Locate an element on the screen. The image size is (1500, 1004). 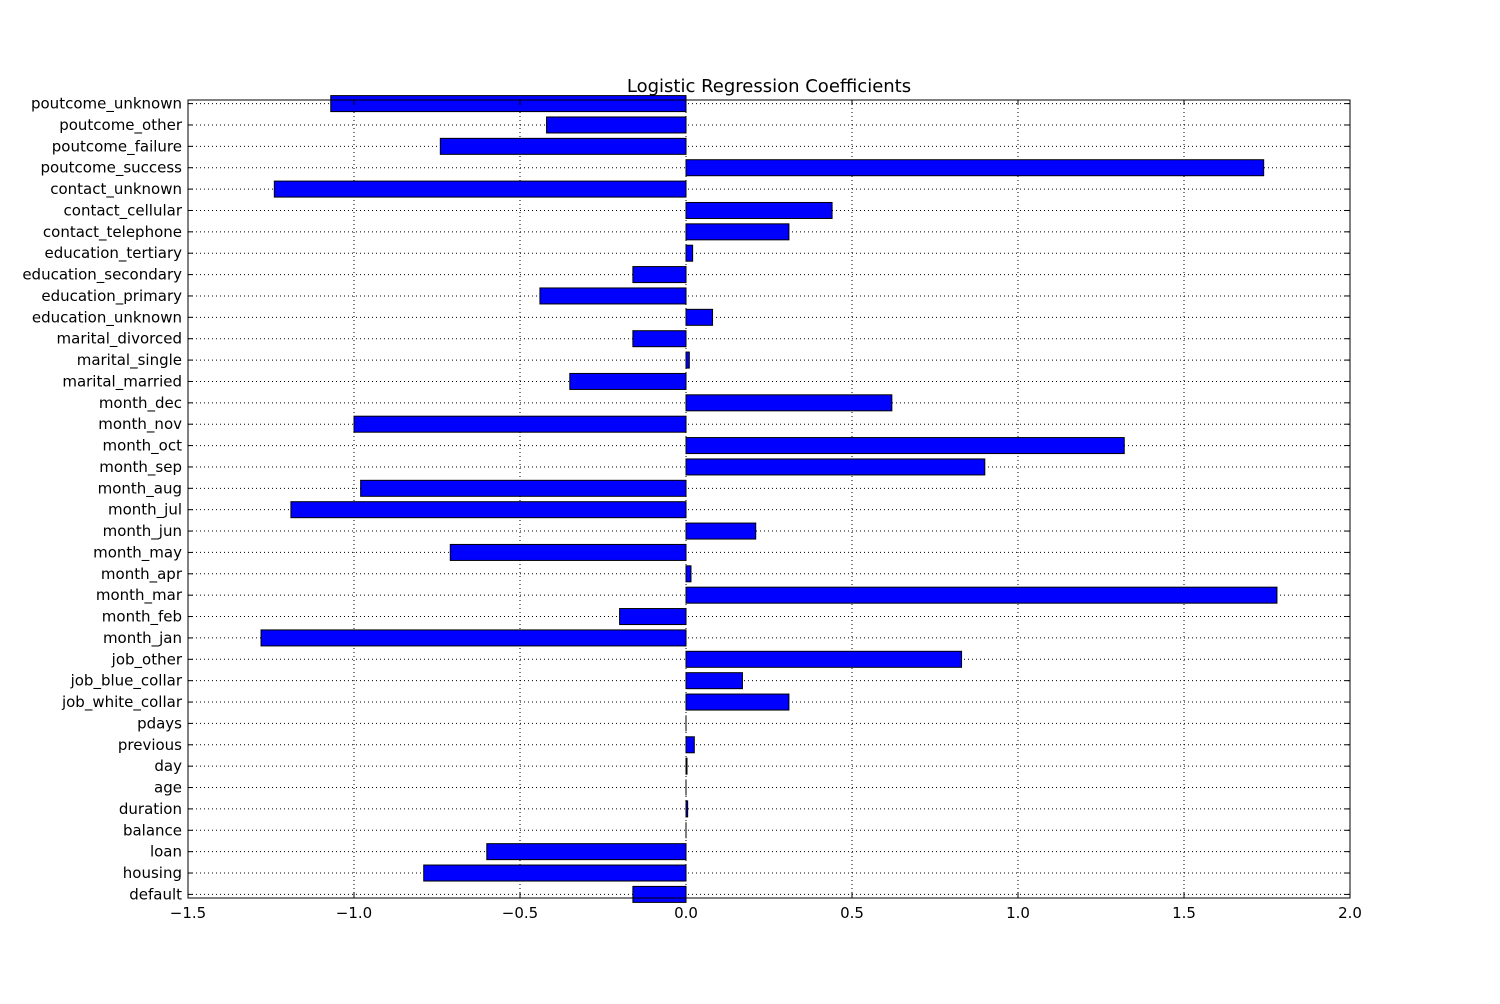
y-tick-label: poutcome_failure is located at coordinates (117, 146).